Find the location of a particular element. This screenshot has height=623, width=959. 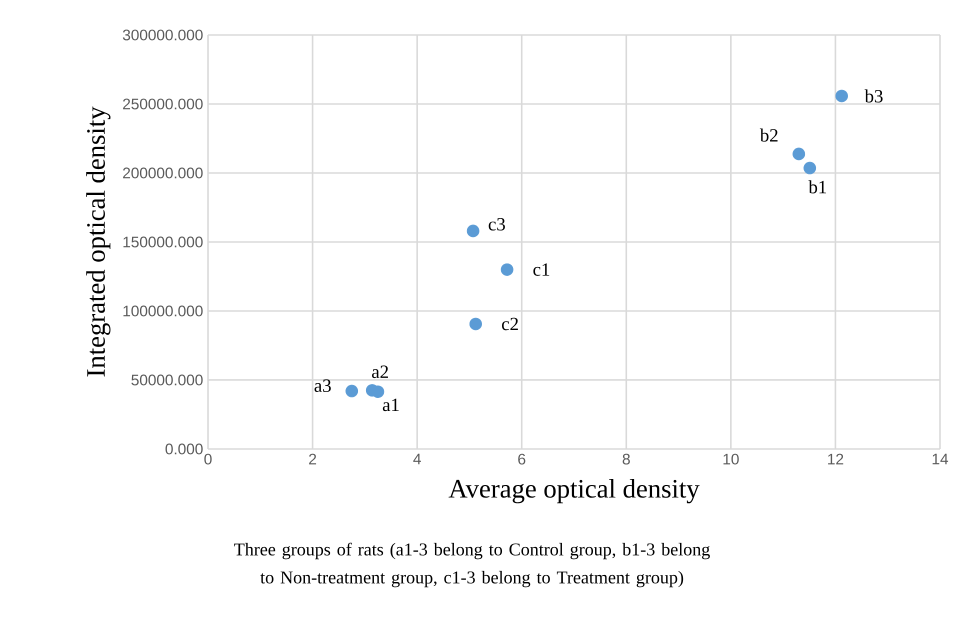

data-label: a1 is located at coordinates (390, 405).